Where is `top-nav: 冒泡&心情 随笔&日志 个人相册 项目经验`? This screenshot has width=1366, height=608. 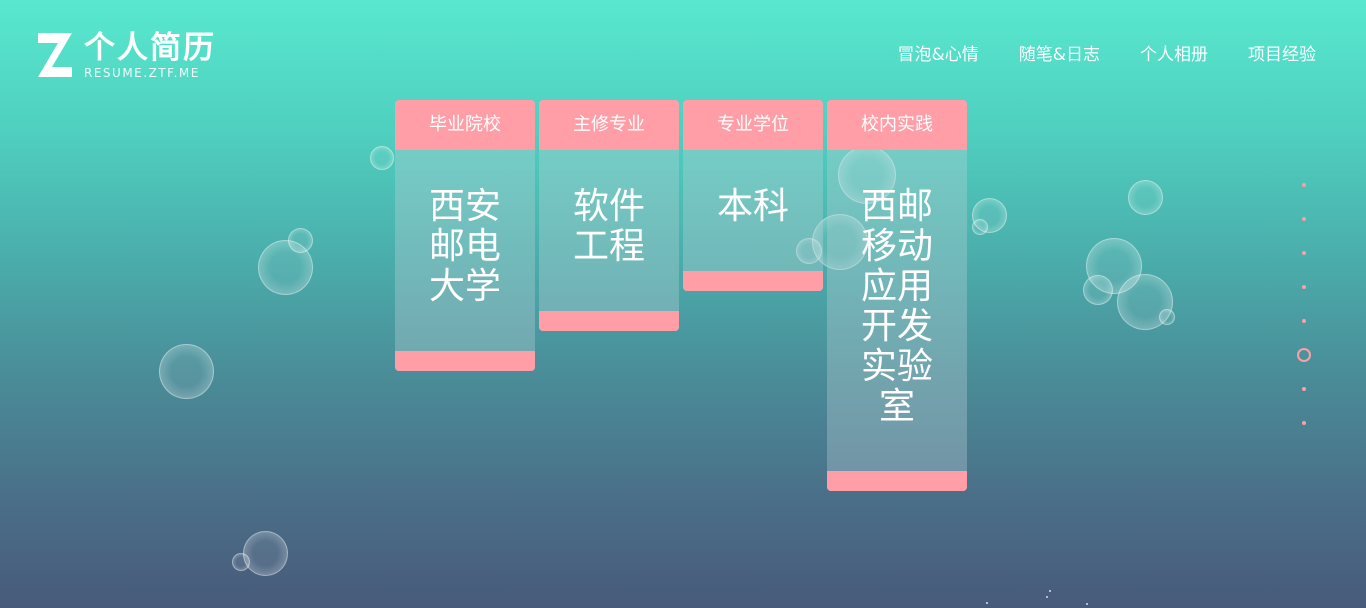
top-nav: 冒泡&心情 随笔&日志 个人相册 项目经验 is located at coordinates (1106, 55).